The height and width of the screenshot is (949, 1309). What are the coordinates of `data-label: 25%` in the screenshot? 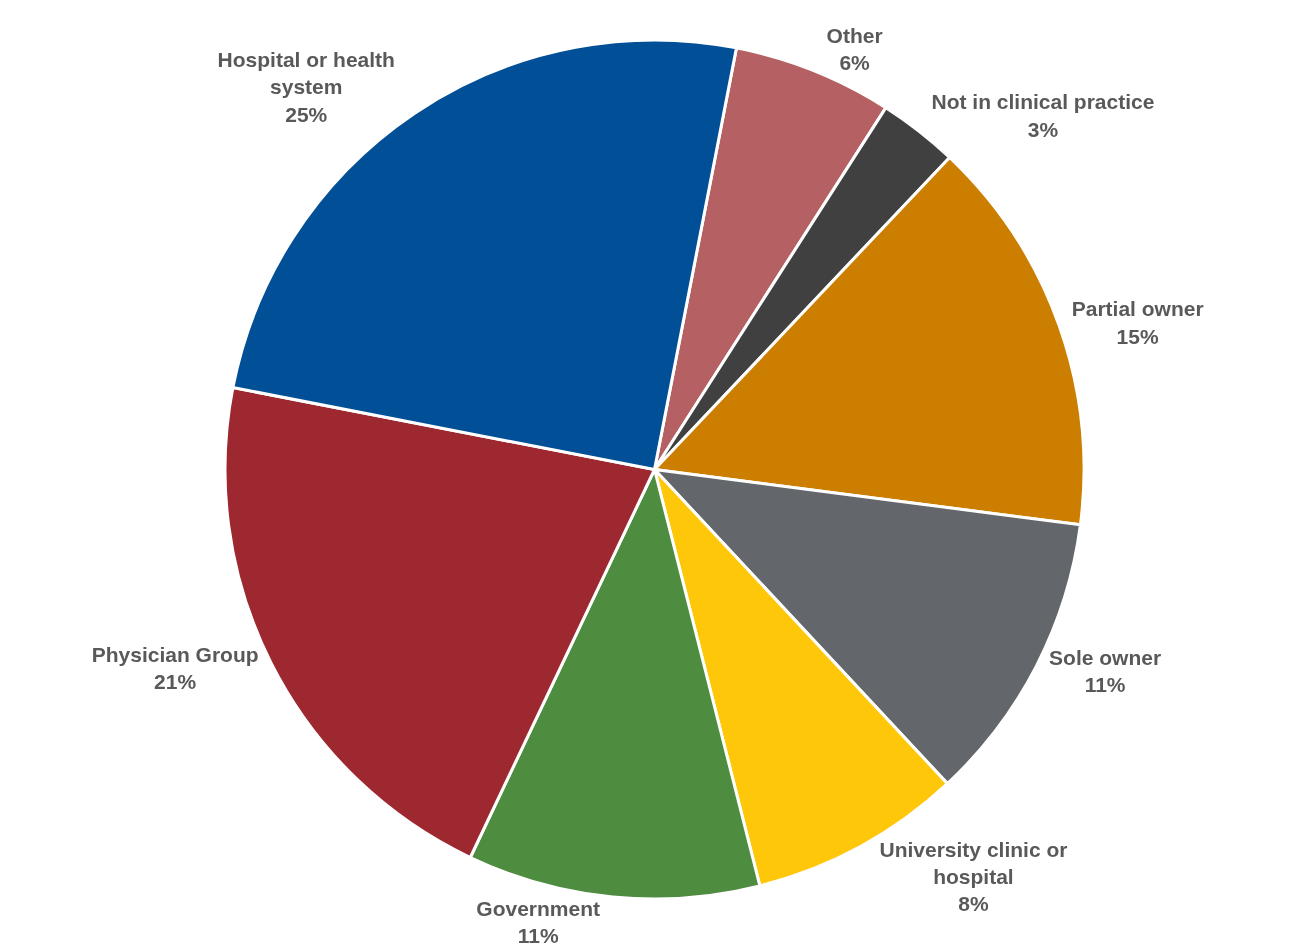 It's located at (306, 114).